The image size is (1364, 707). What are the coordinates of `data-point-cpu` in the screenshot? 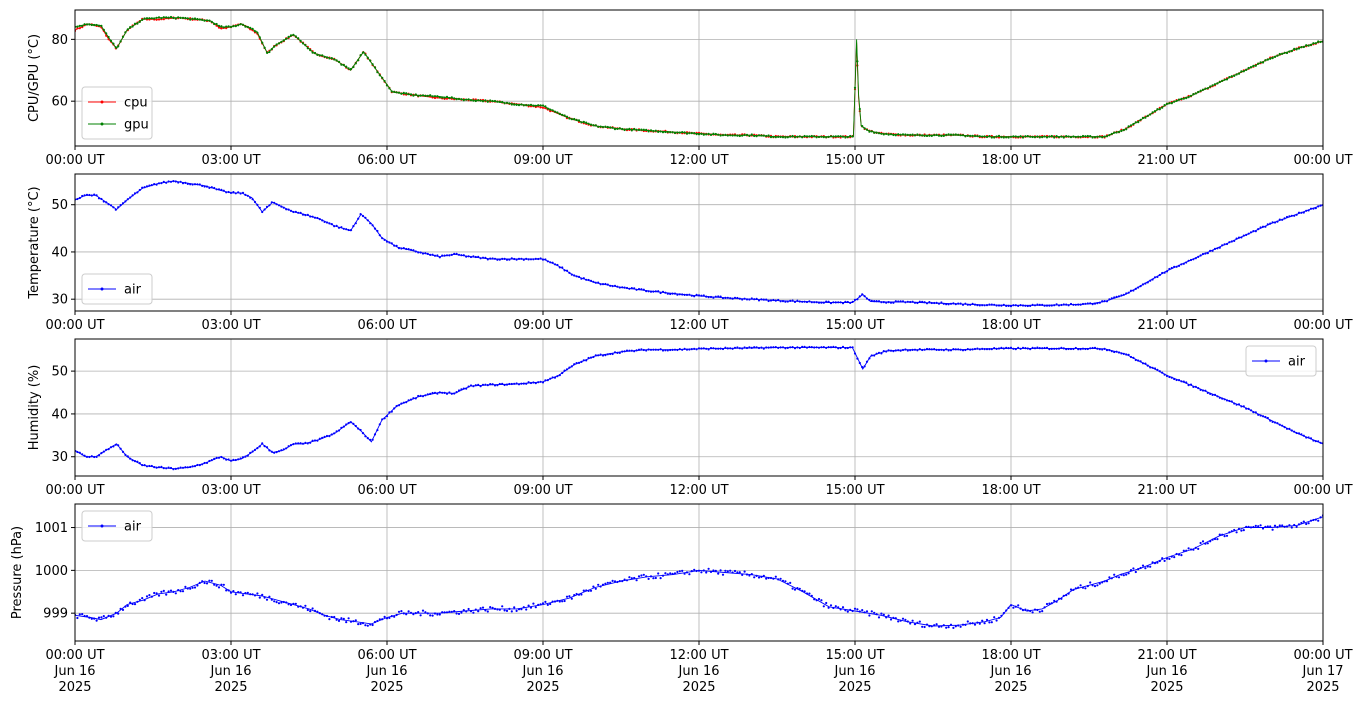 It's located at (77, 28).